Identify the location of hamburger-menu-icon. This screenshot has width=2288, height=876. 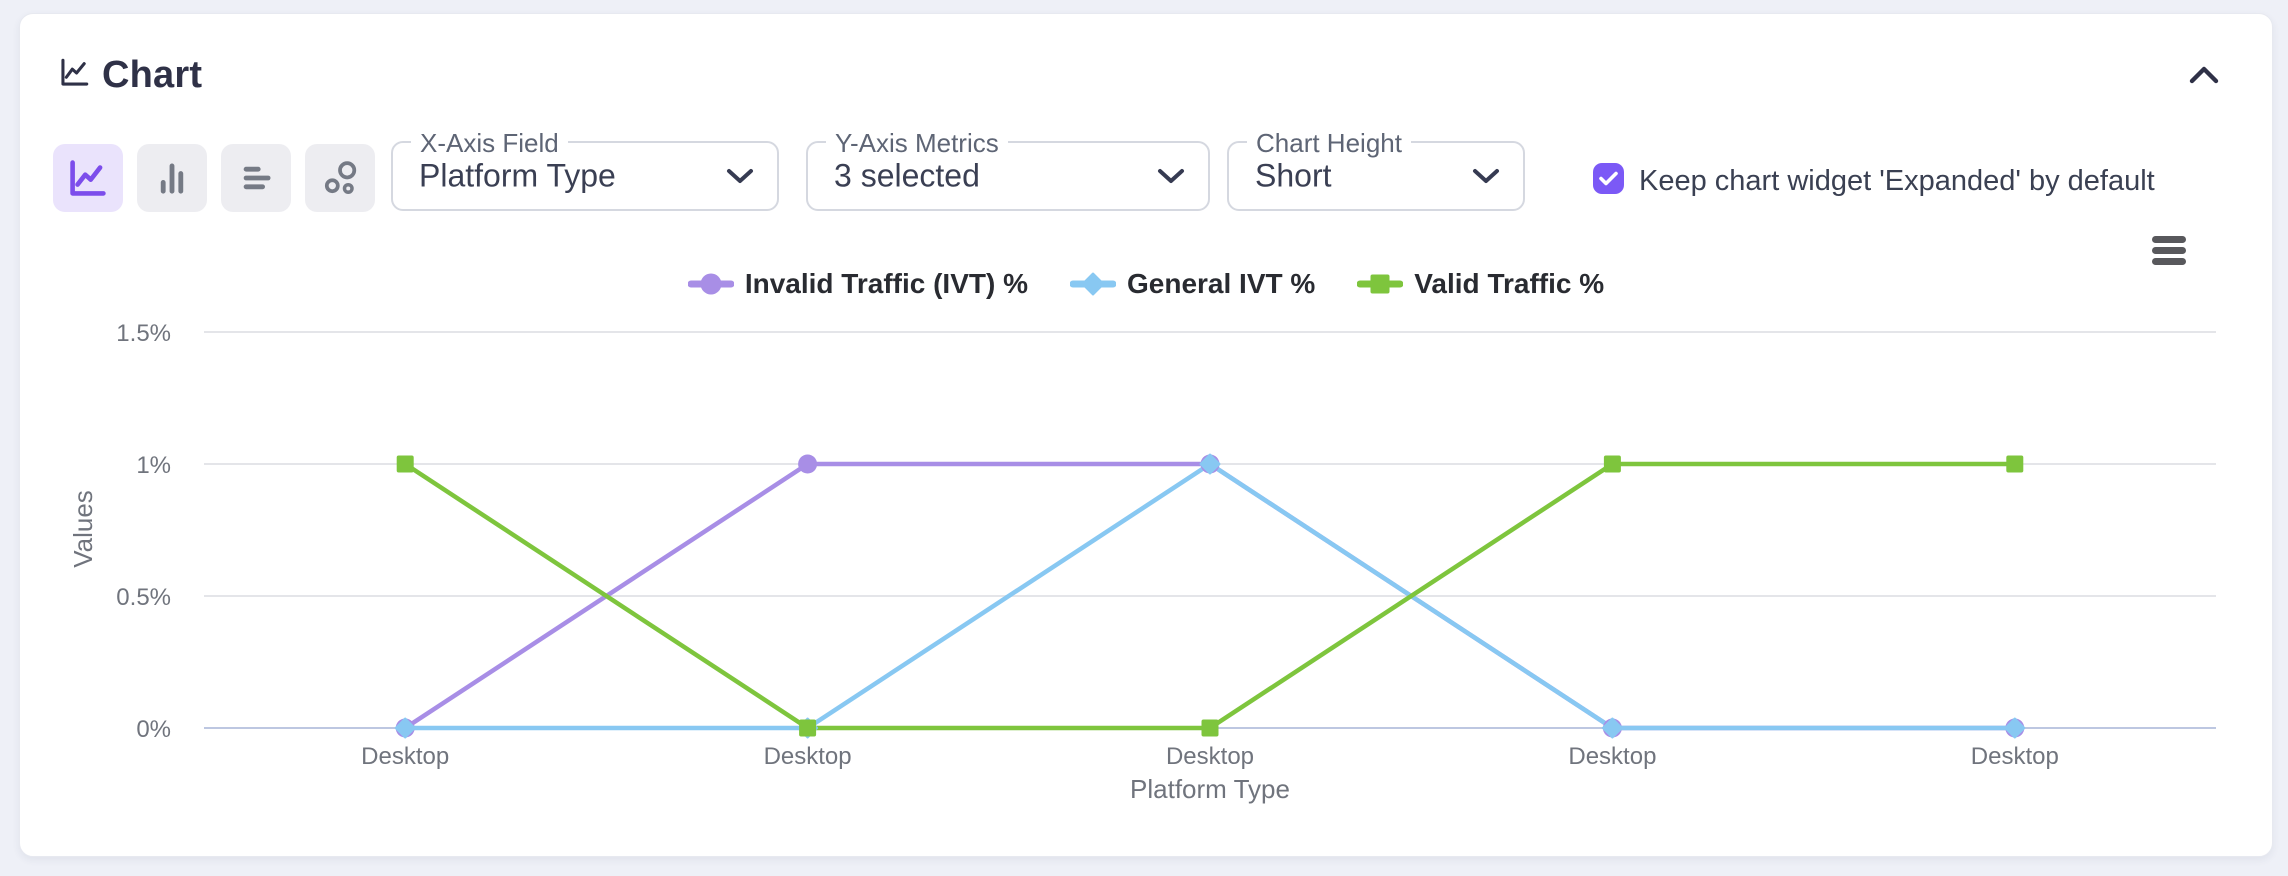
(2169, 239).